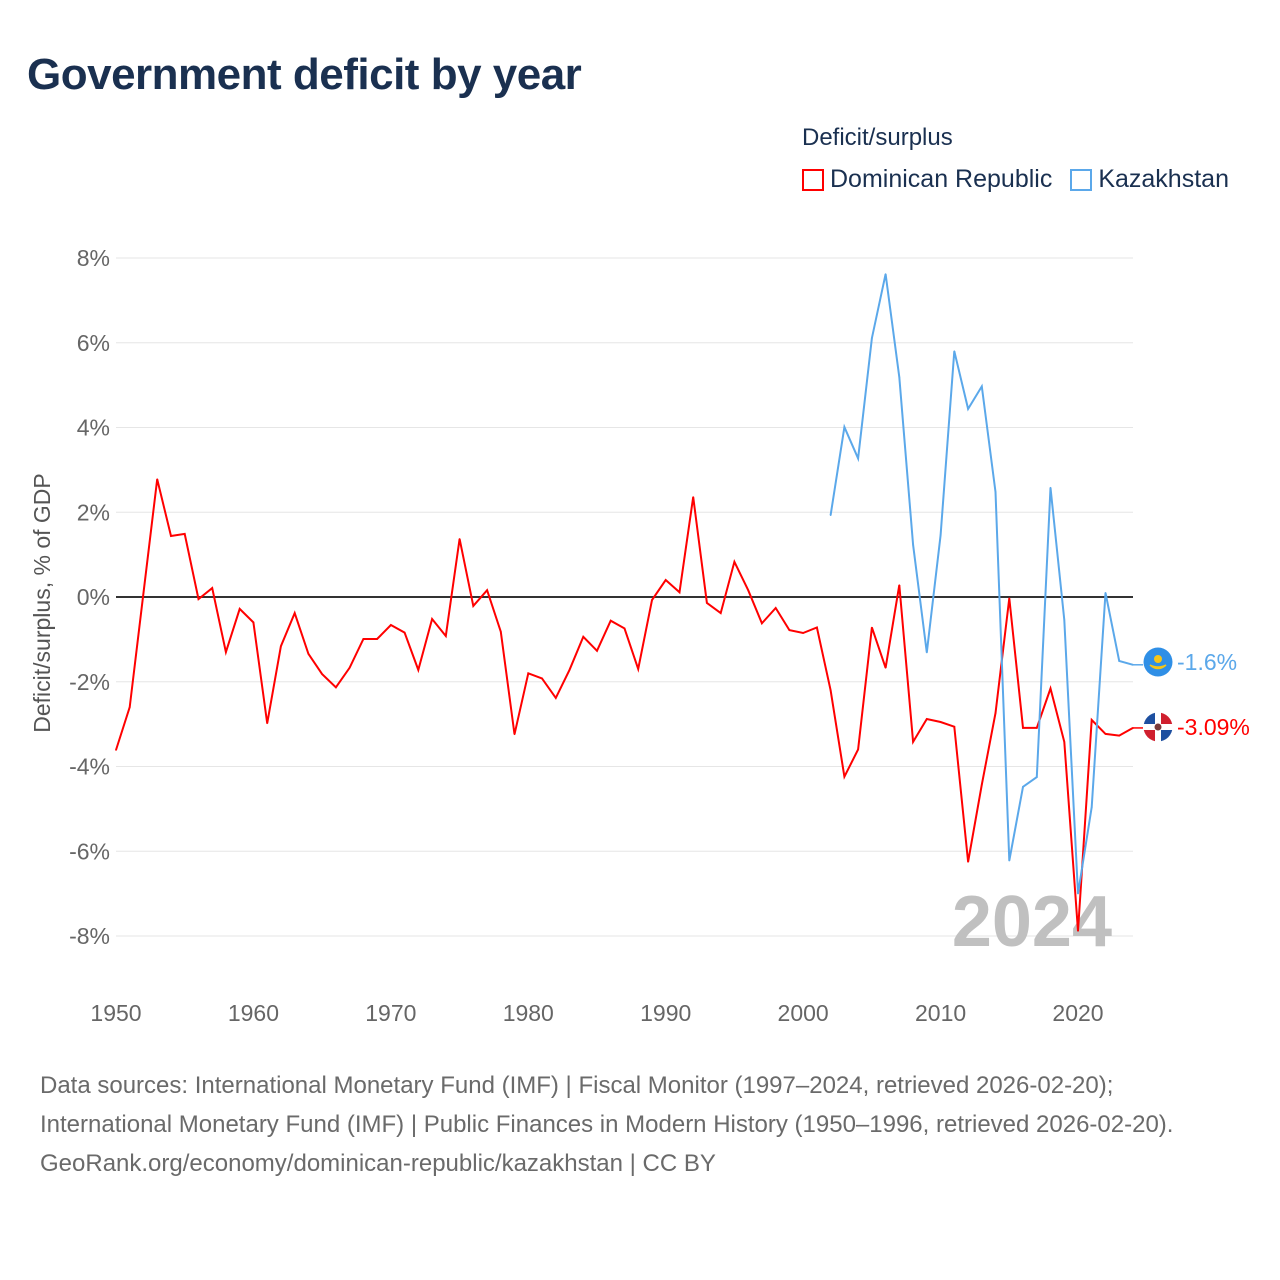 Image resolution: width=1280 pixels, height=1280 pixels. Describe the element at coordinates (253, 1013) in the screenshot. I see `x-tick-label: 1960` at that location.